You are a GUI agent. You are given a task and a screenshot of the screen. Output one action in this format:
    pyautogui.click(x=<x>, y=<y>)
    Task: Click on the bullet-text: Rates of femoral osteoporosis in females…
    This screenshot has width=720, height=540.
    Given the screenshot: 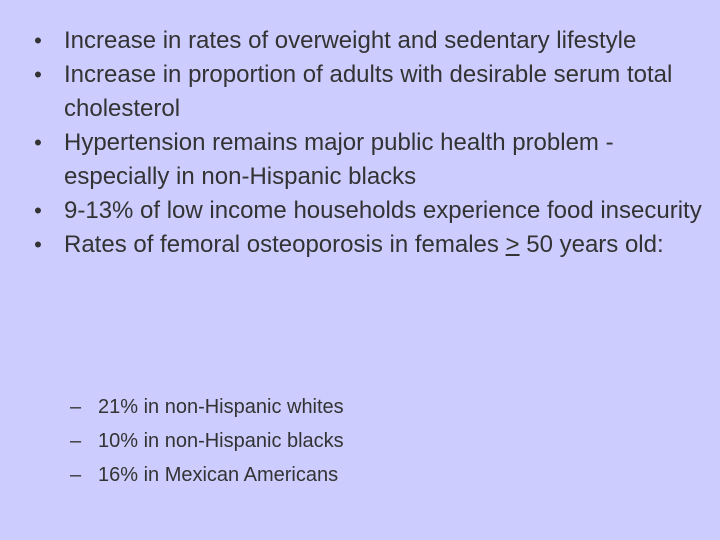 What is the action you would take?
    pyautogui.click(x=364, y=244)
    